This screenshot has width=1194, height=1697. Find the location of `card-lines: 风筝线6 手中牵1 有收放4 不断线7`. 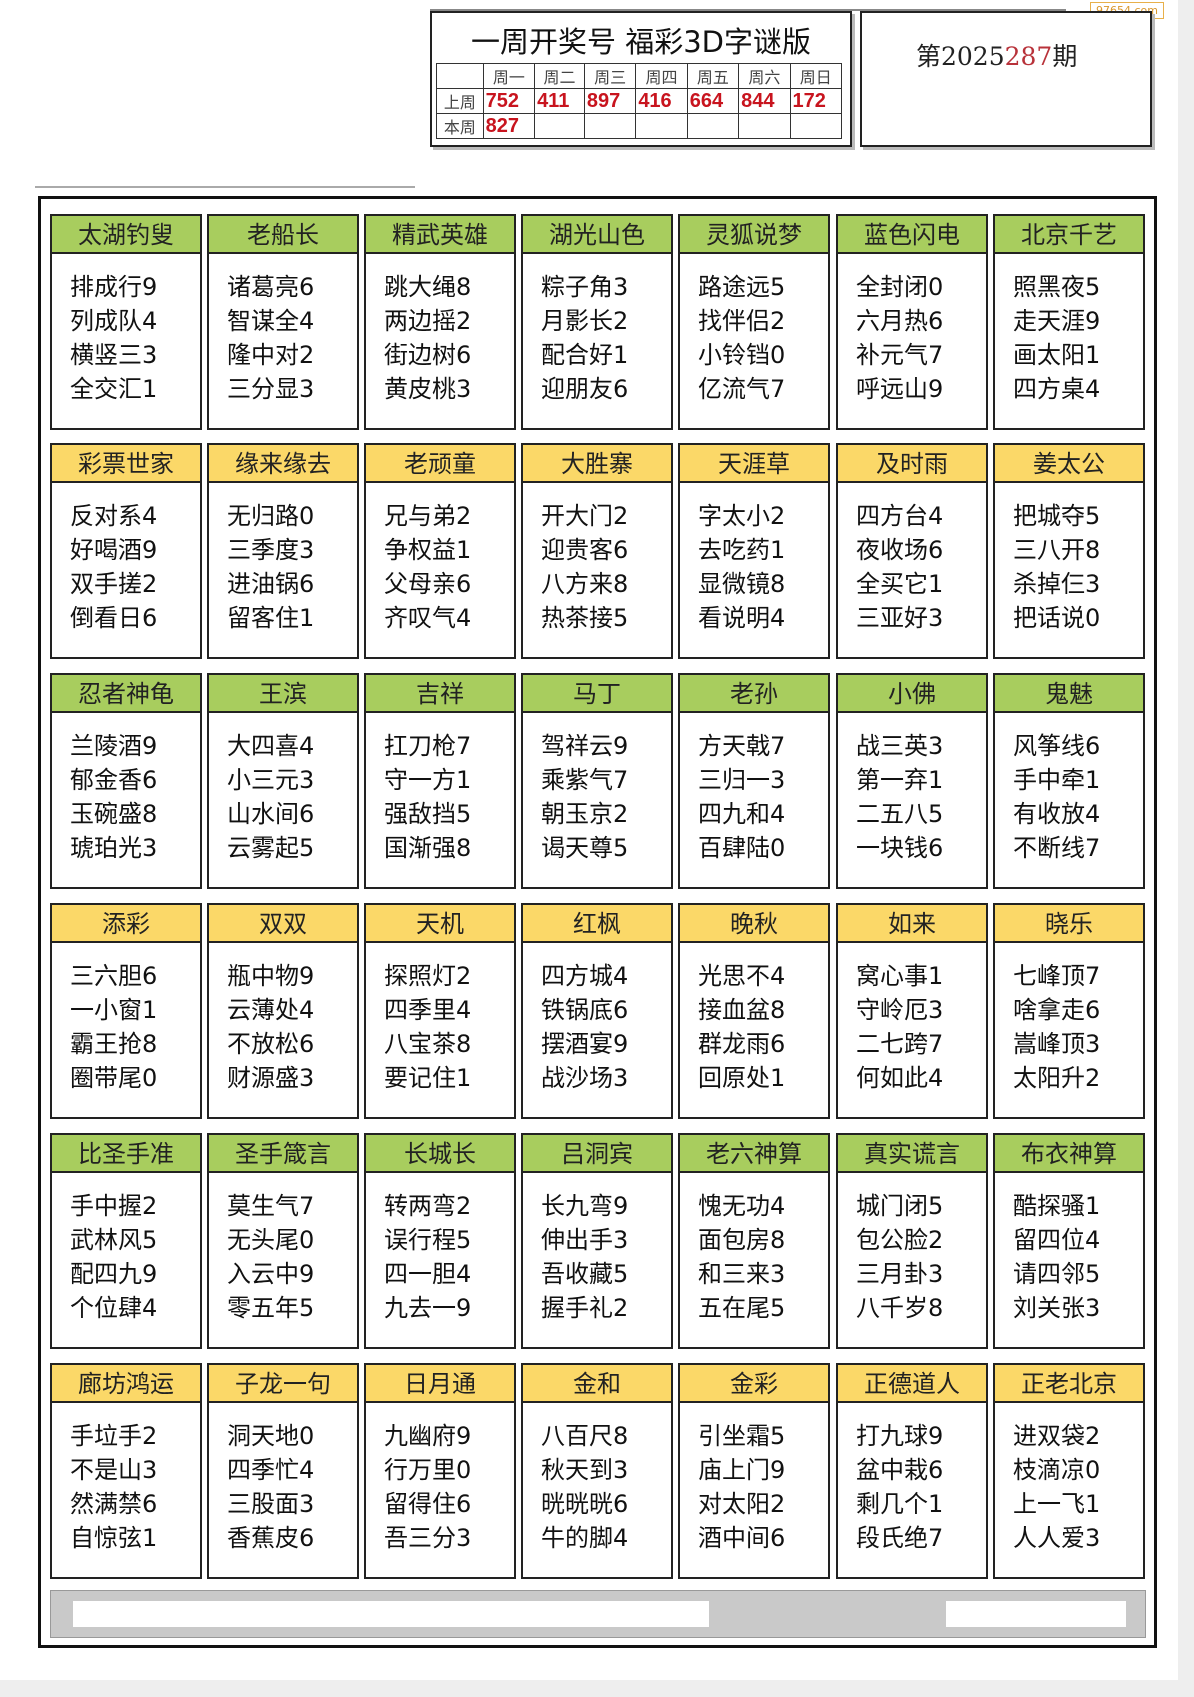

card-lines: 风筝线6 手中牵1 有收放4 不断线7 is located at coordinates (1069, 789).